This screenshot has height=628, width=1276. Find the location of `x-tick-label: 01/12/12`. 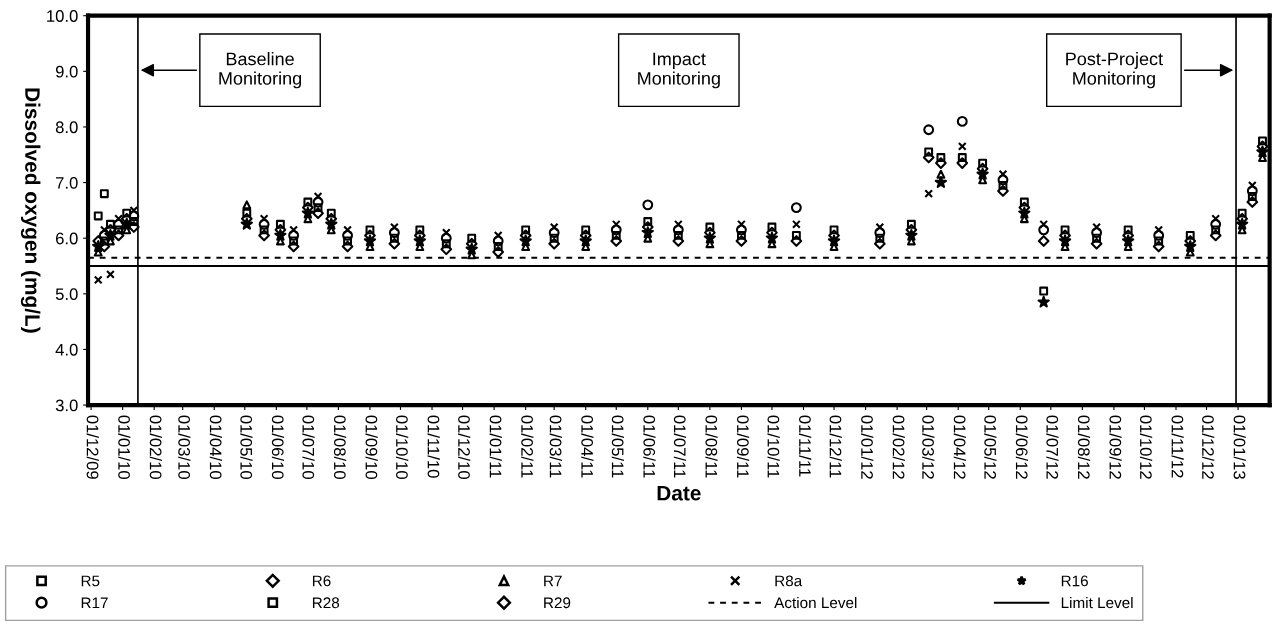

x-tick-label: 01/12/12 is located at coordinates (1208, 447).